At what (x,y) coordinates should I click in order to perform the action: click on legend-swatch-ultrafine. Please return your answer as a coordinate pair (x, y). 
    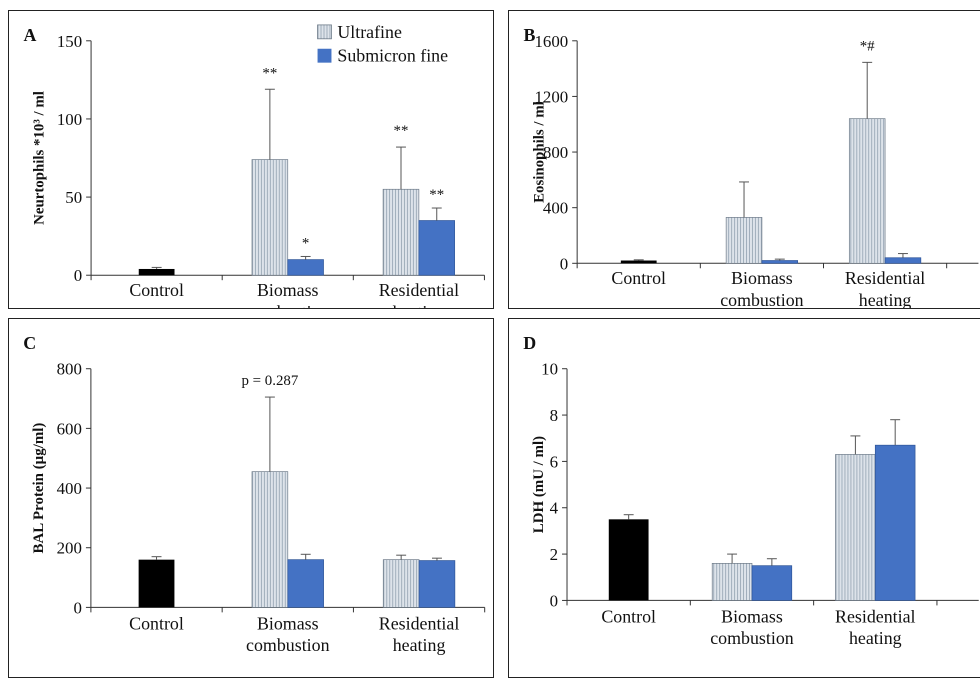
    Looking at the image, I should click on (324, 32).